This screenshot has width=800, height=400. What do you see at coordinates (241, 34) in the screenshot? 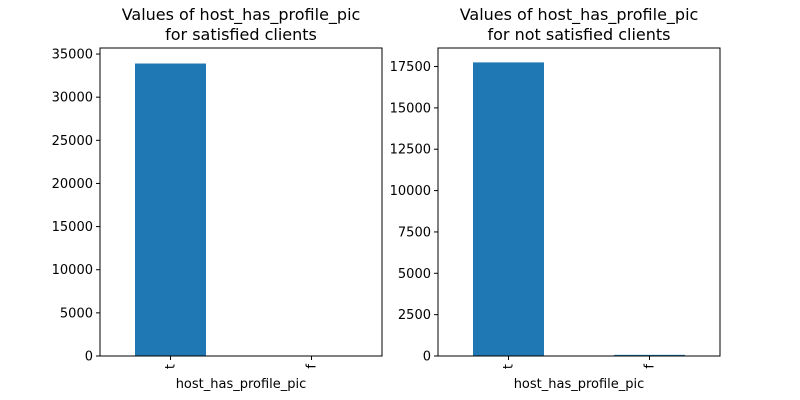
I see `chart-title-line-2: for satisfied clients` at bounding box center [241, 34].